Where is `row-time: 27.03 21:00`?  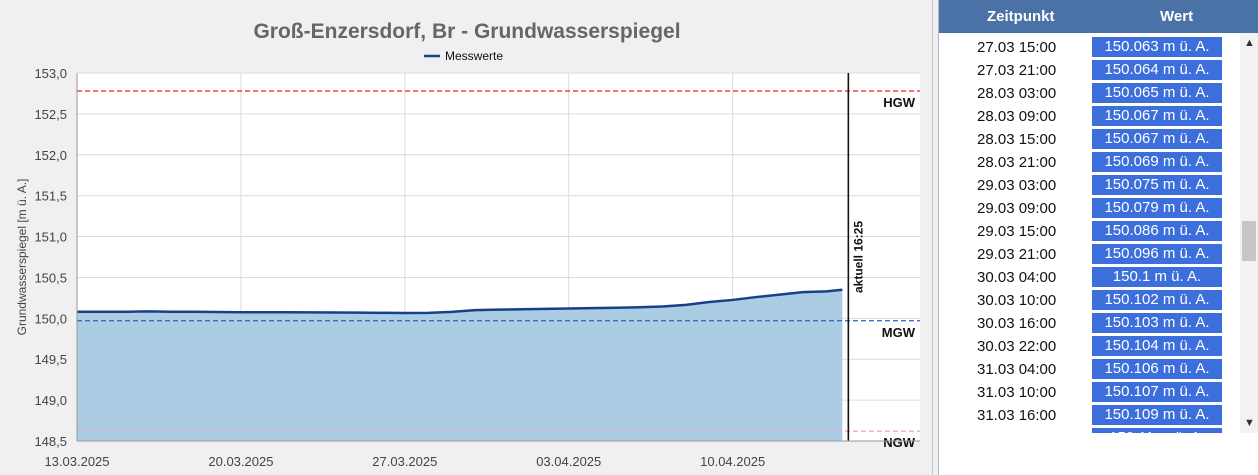 row-time: 27.03 21:00 is located at coordinates (1017, 70).